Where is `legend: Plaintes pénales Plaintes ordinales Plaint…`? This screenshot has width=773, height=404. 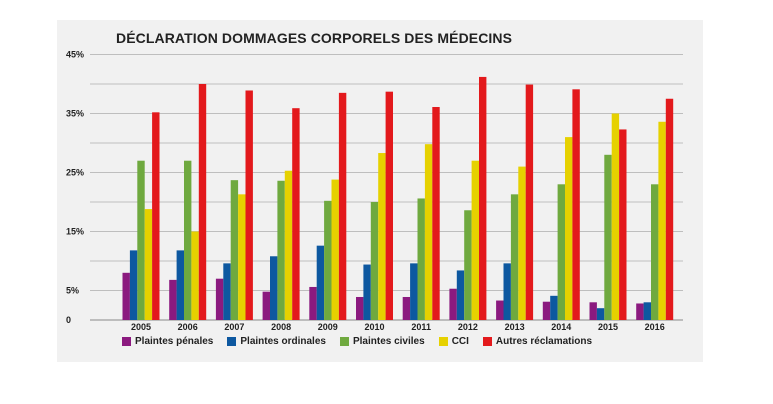
legend: Plaintes pénales Plaintes ordinales Plaint… is located at coordinates (357, 341).